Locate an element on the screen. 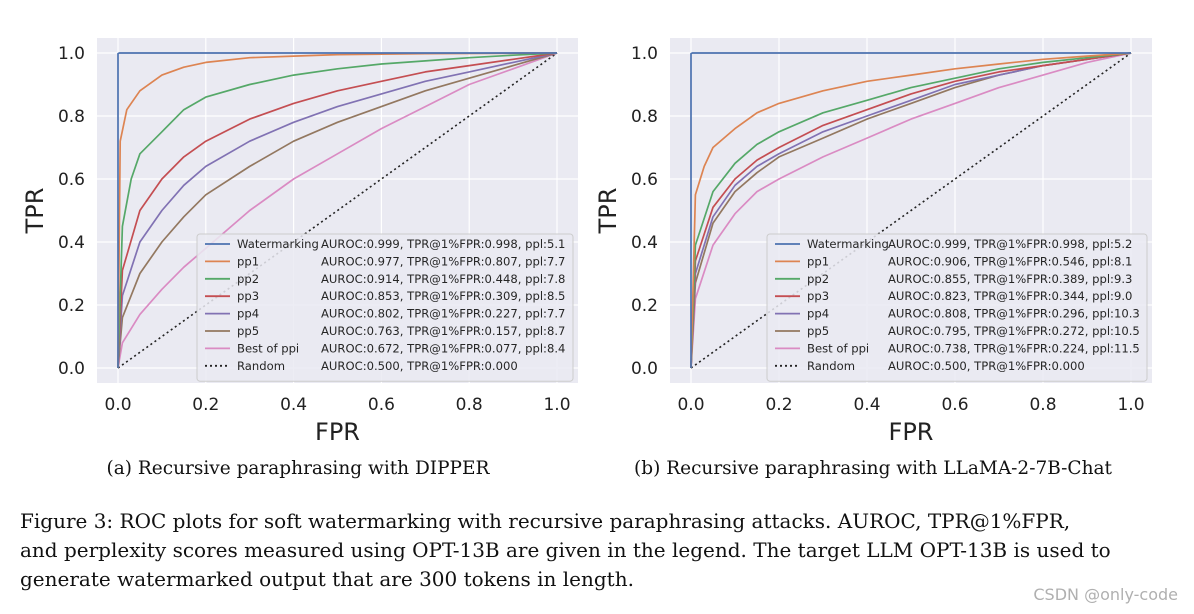 The image size is (1194, 614). legend-stats: AUROC:0.738, TPR@1%FPR:0.224, ppl:11.5 is located at coordinates (1014, 348).